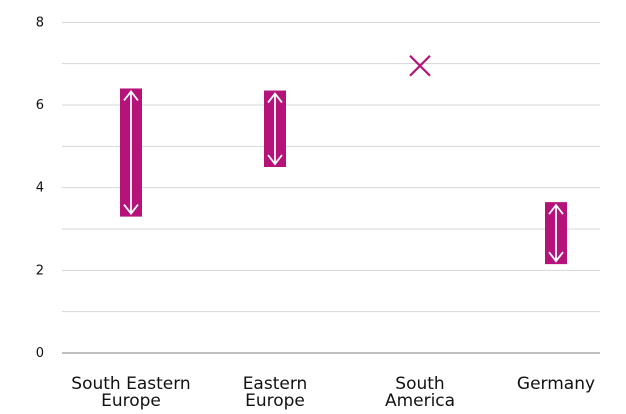 The image size is (626, 414). What do you see at coordinates (420, 392) in the screenshot?
I see `x-category-label: South America` at bounding box center [420, 392].